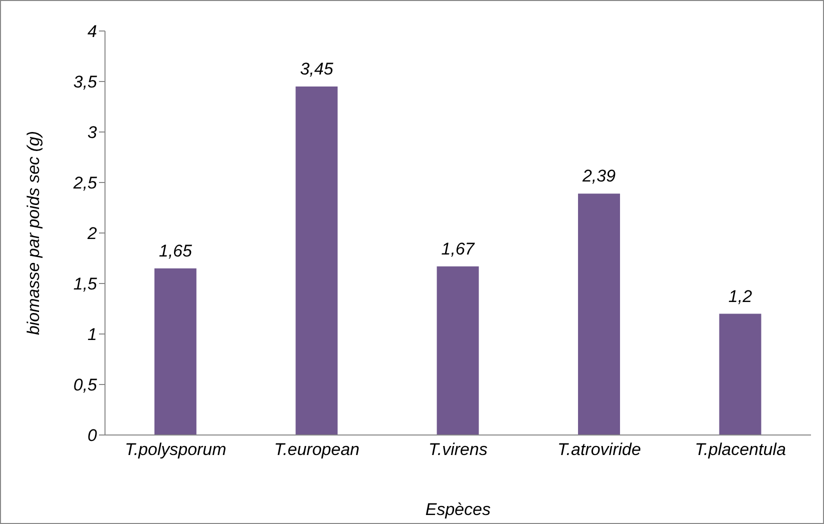 This screenshot has width=824, height=524. I want to click on y-tick-label: 0, so click(93, 436).